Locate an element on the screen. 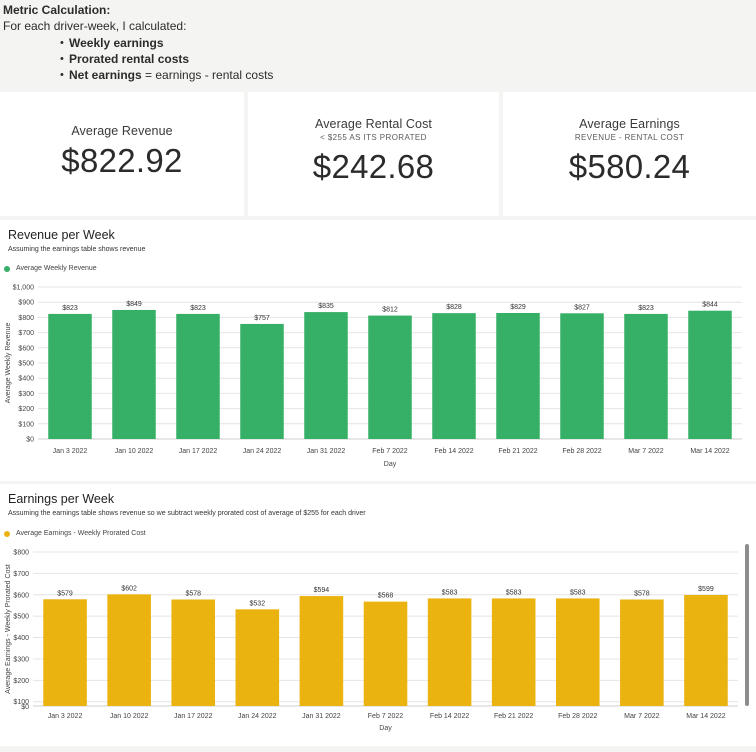 The image size is (756, 752). legend-label: Average Weekly Revenue is located at coordinates (56, 268).